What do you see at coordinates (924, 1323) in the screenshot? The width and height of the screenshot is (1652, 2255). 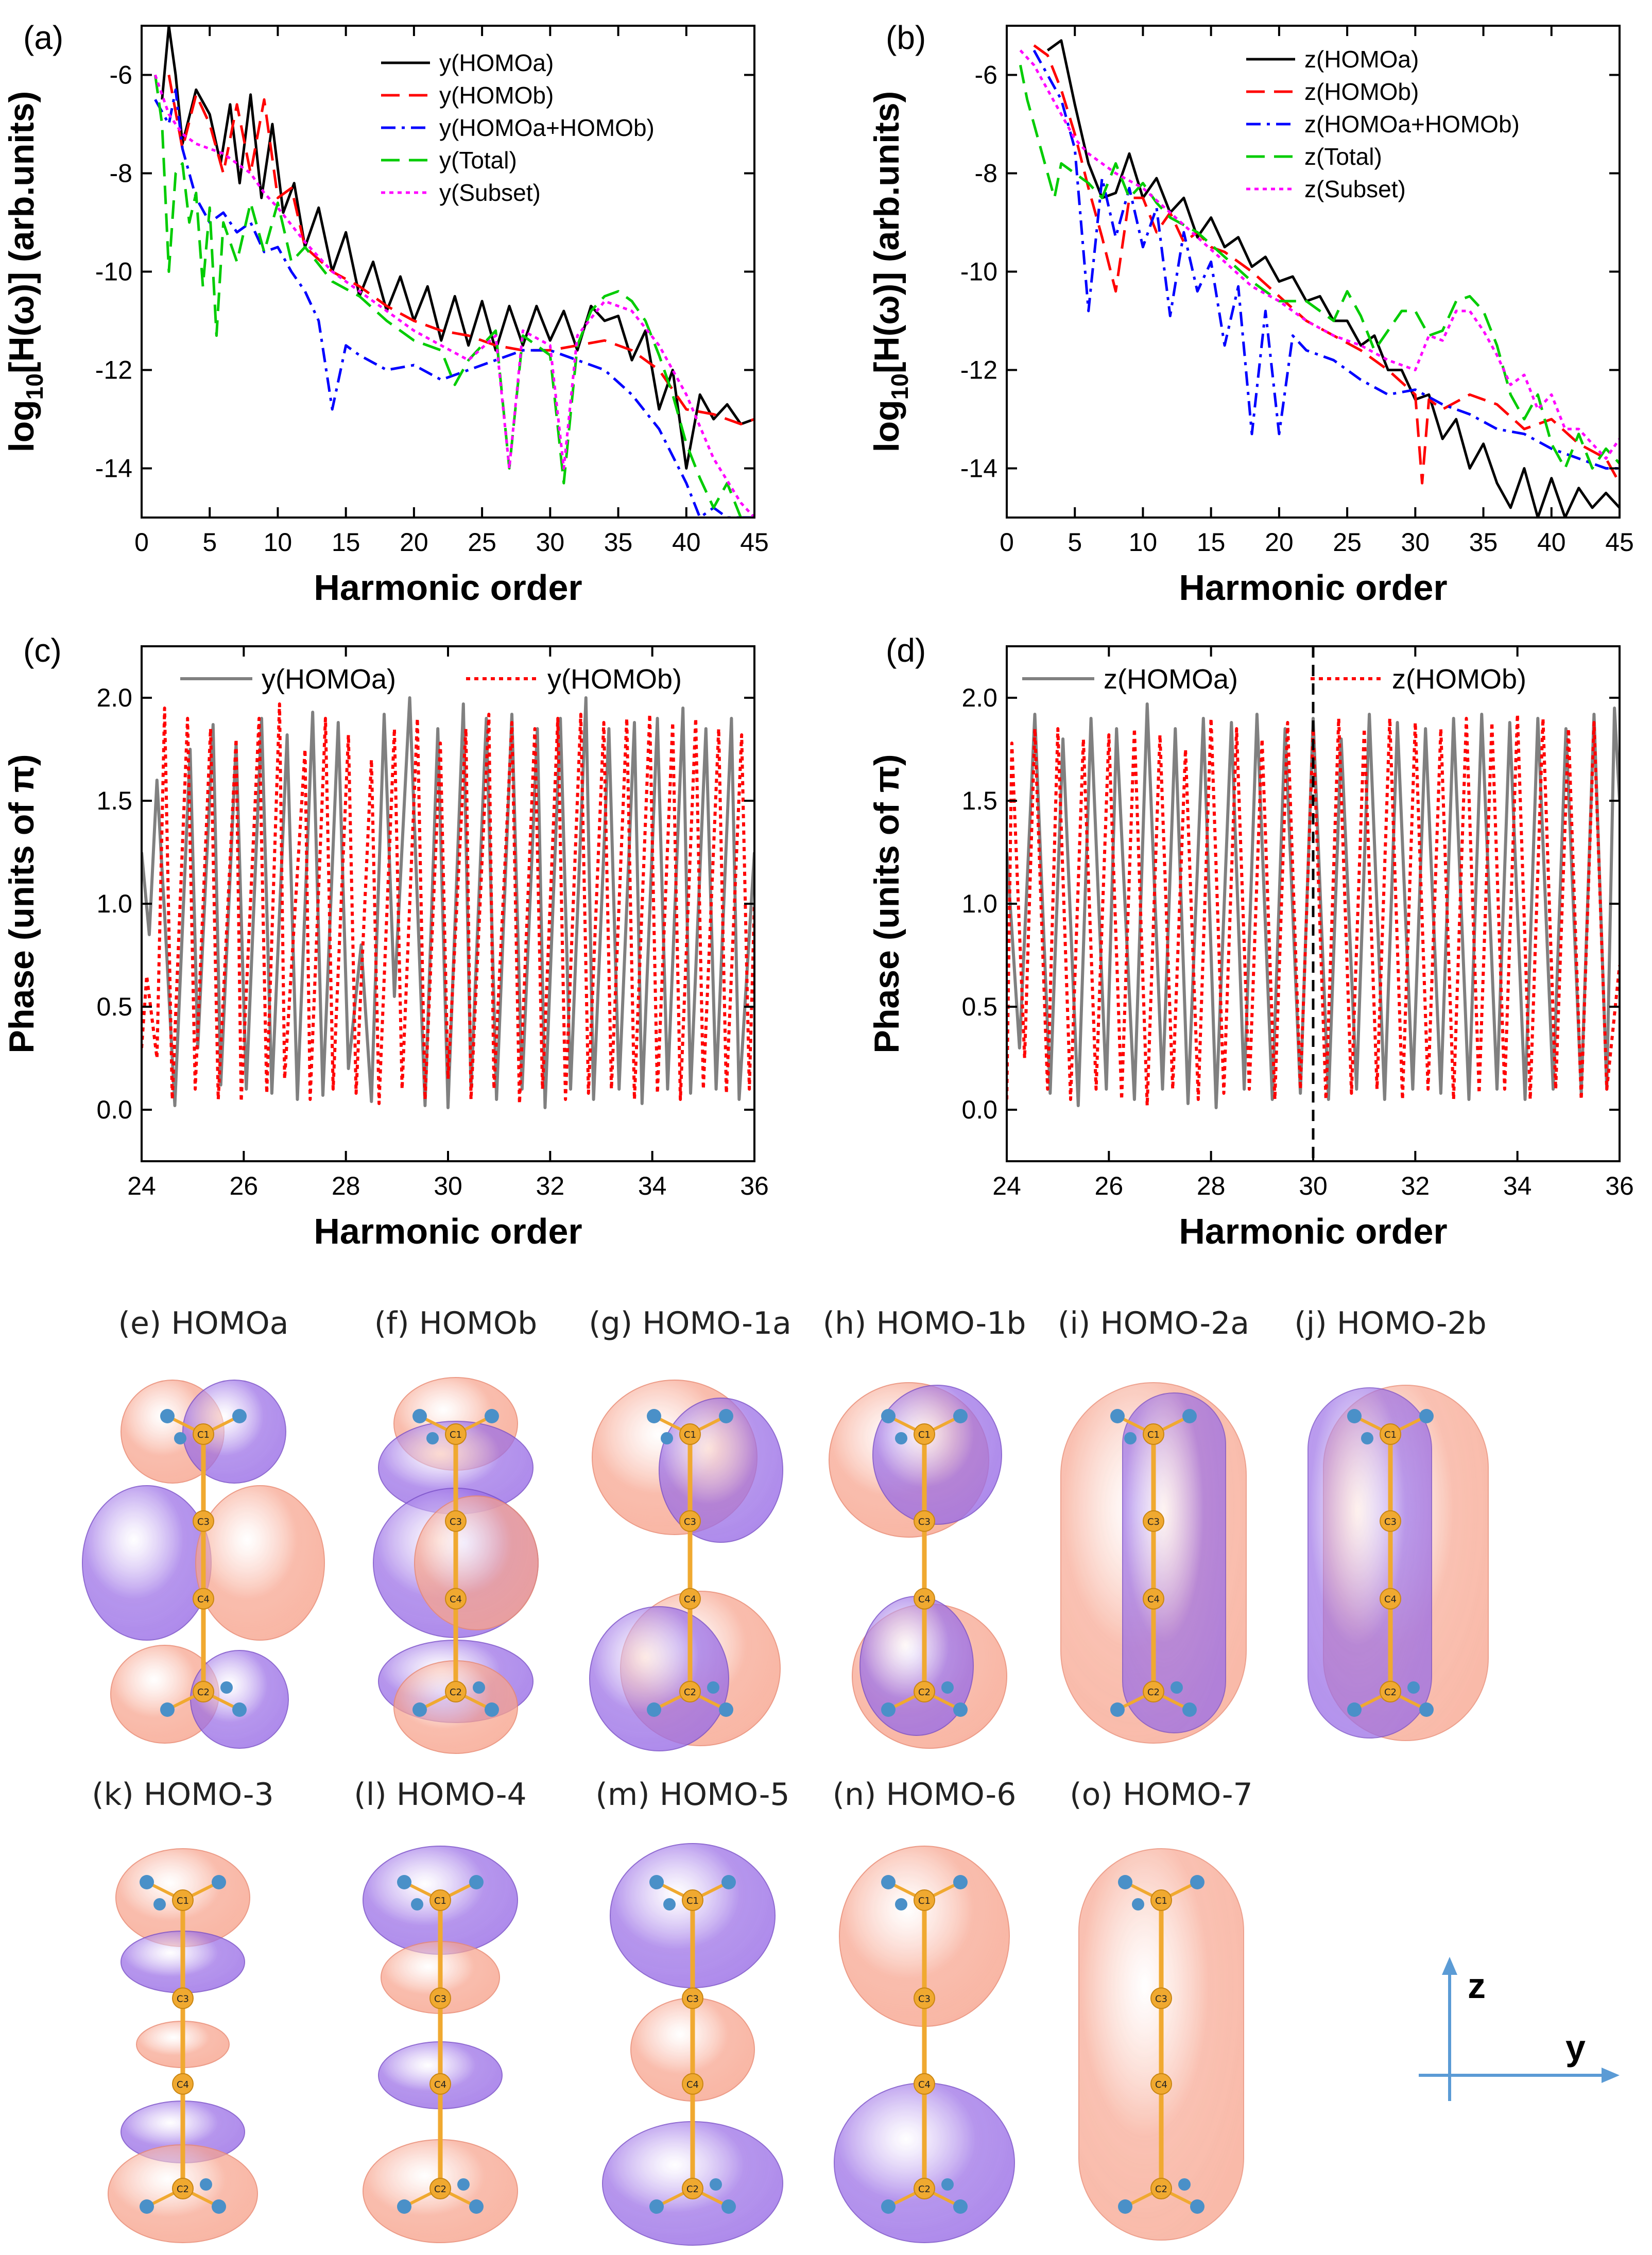 I see `orbital-title: (h) HOMO-1b` at bounding box center [924, 1323].